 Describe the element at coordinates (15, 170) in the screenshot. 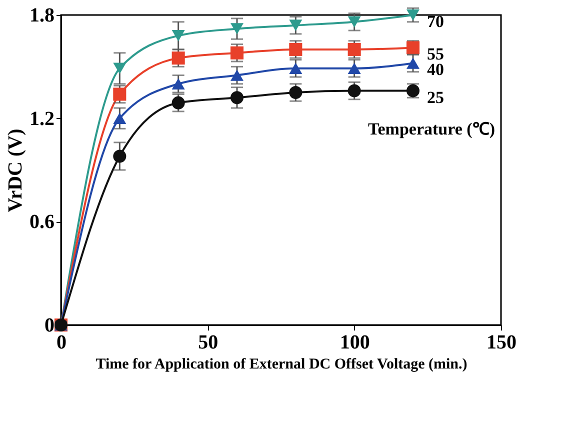

I see `y-axis-title: VrDC (V)` at that location.